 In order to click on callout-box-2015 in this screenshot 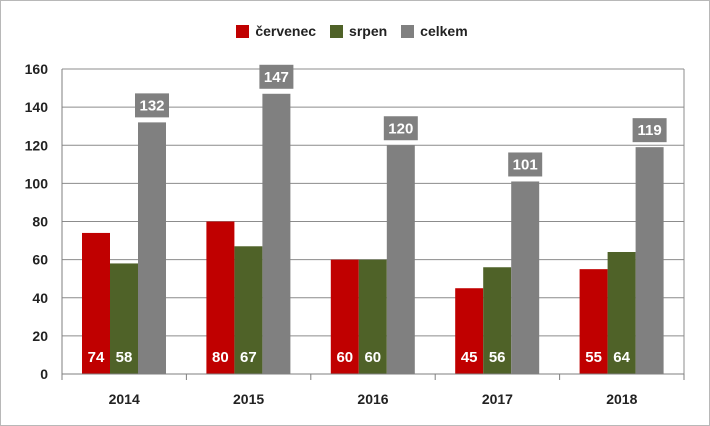, I will do `click(276, 76)`.